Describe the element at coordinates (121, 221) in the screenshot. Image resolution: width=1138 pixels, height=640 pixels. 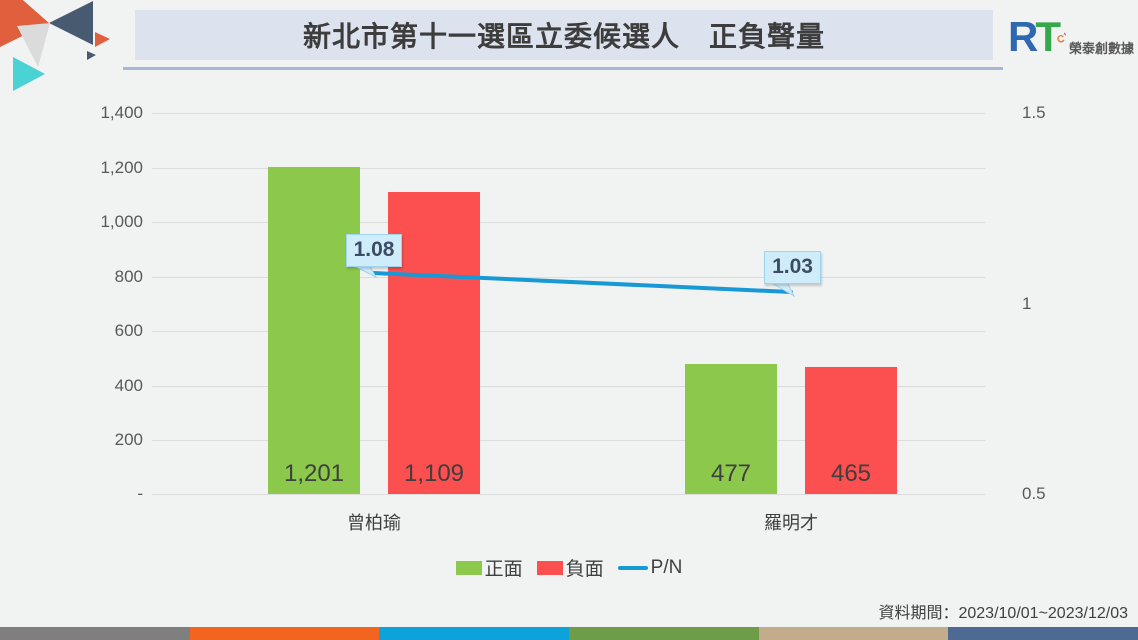
I see `y-axis-left-tick: 1,000` at that location.